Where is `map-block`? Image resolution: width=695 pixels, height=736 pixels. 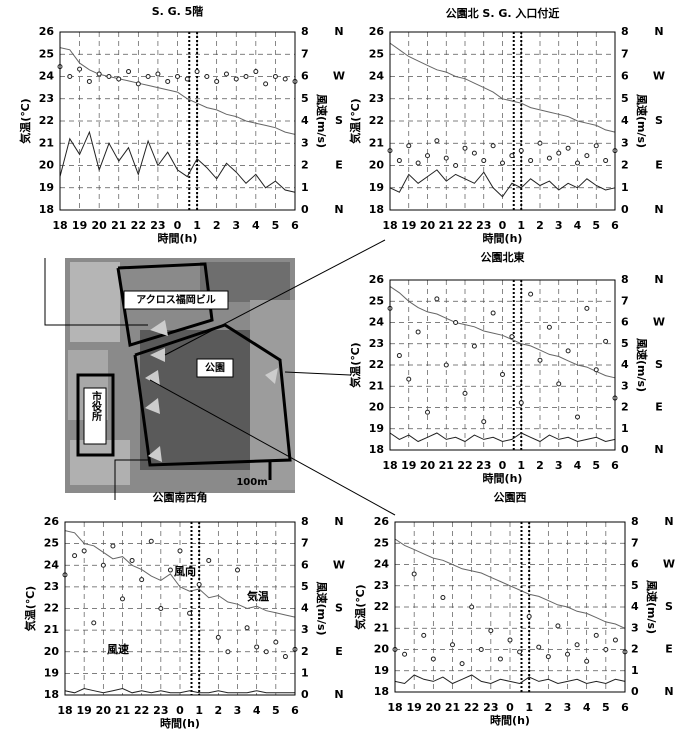
map-block is located at coordinates (100, 462).